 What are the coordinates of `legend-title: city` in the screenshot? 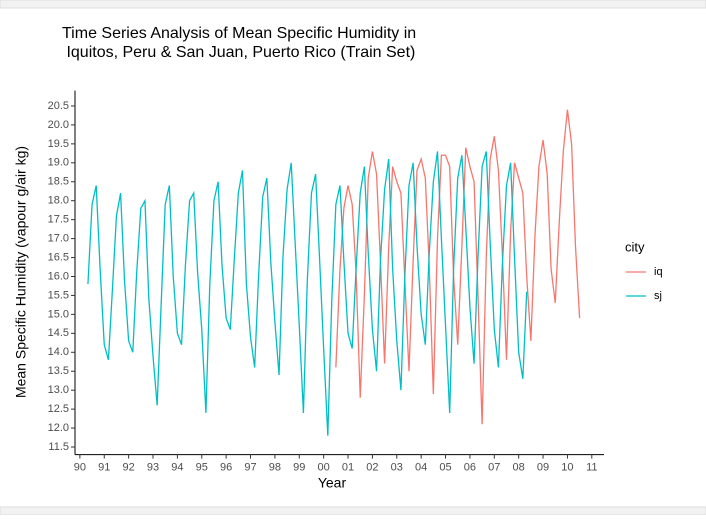 It's located at (635, 246).